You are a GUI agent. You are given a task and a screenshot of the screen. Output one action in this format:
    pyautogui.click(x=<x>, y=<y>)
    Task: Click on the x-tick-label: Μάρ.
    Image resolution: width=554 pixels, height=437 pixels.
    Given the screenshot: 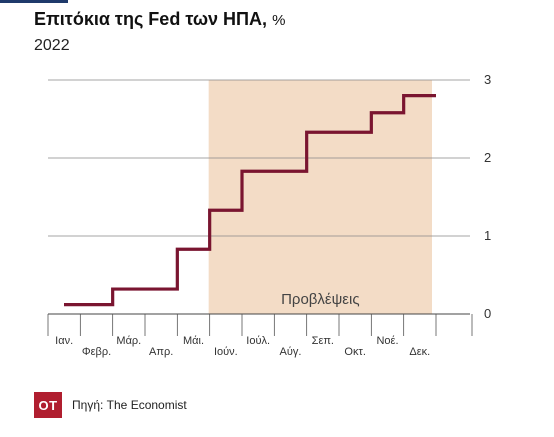 What is the action you would take?
    pyautogui.click(x=128, y=341)
    